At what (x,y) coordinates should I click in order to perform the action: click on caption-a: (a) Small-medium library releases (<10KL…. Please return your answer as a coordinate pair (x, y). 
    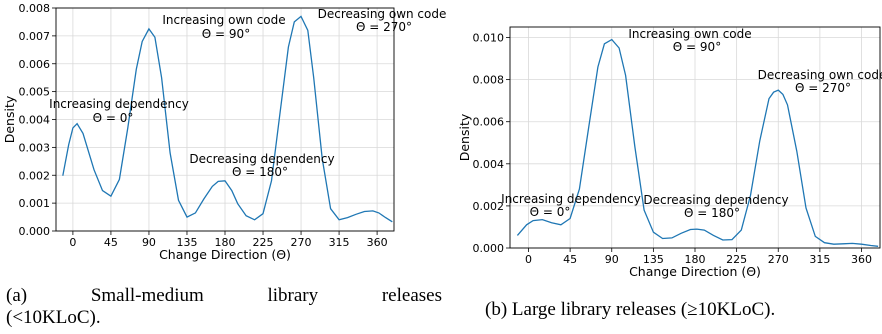
    Looking at the image, I should click on (224, 307).